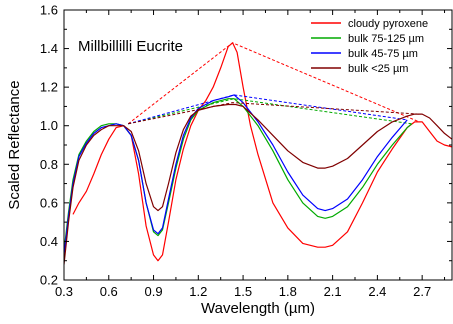  I want to click on y-axis-label: Scaled Reflectance, so click(14, 144).